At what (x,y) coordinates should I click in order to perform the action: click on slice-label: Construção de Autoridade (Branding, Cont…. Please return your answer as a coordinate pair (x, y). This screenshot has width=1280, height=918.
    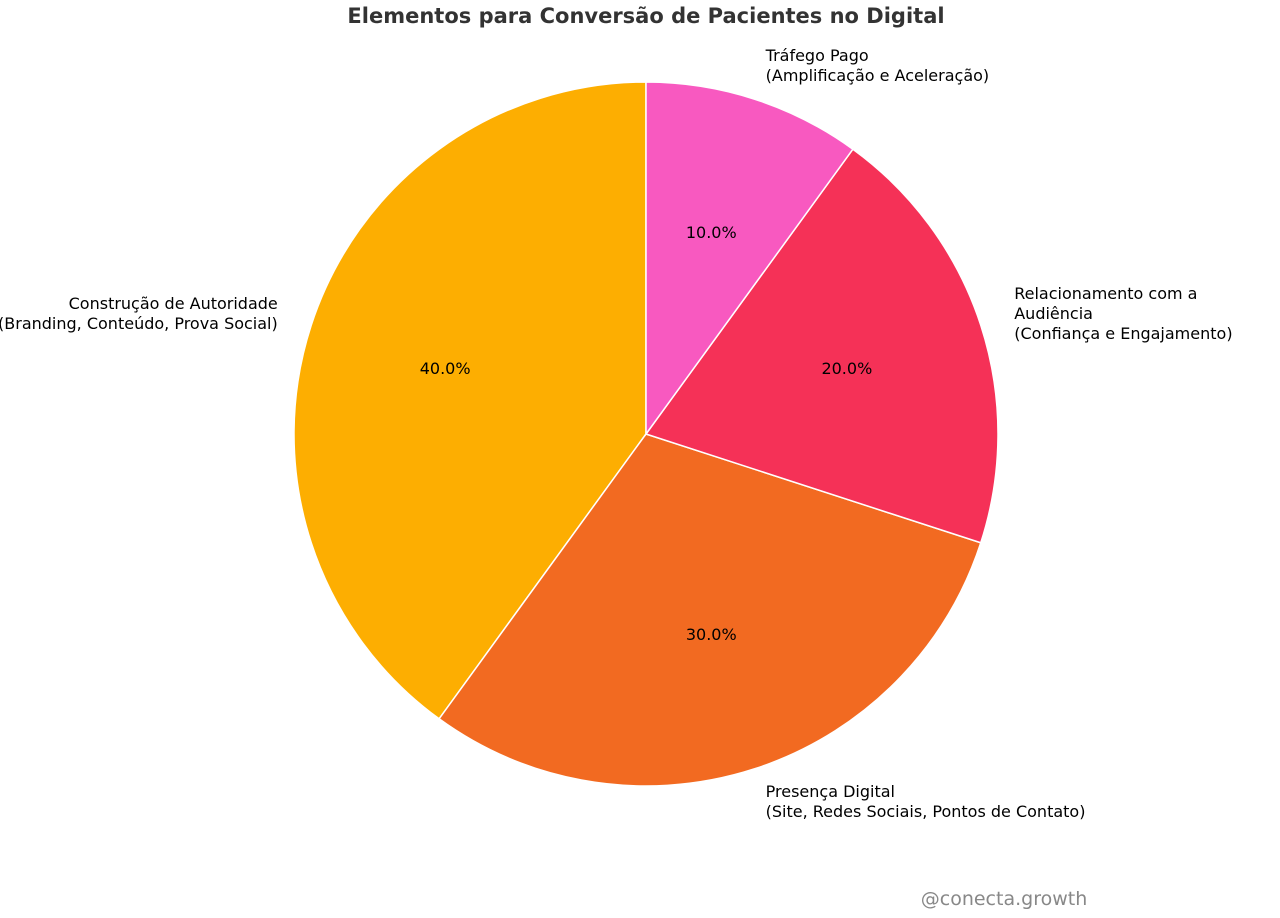
    Looking at the image, I should click on (139, 314).